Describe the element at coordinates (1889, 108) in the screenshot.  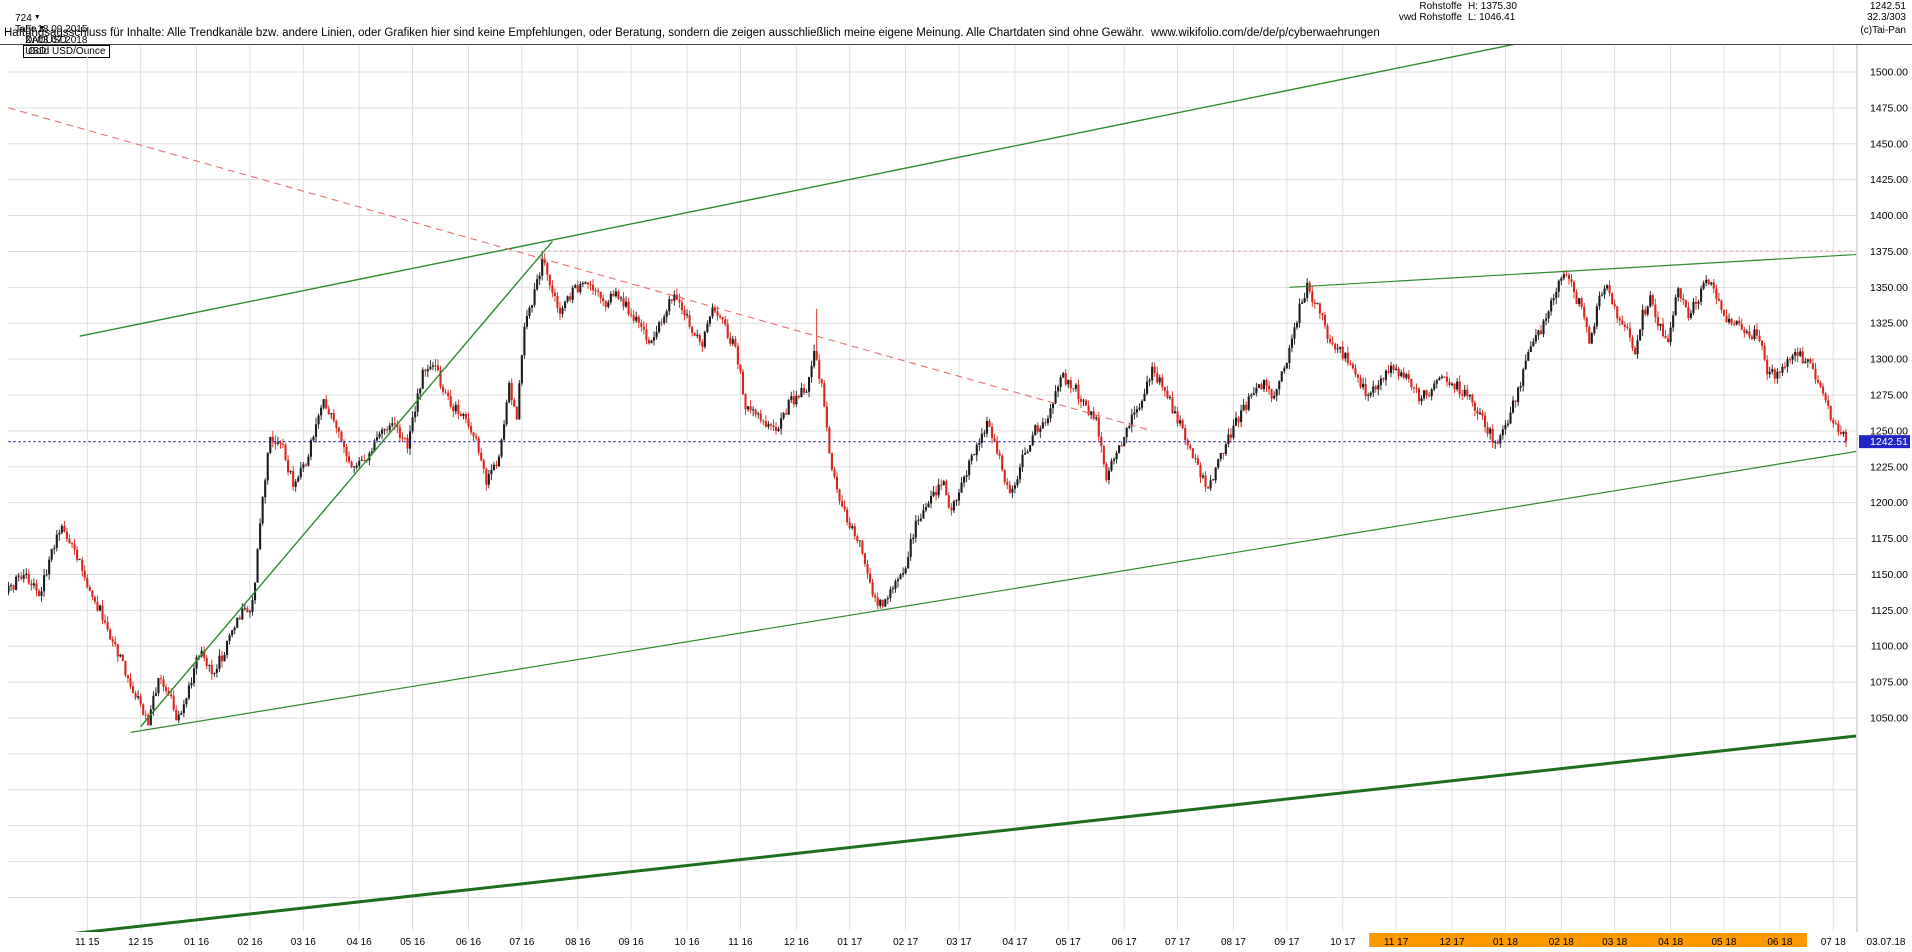
I see `svg-text: 1475.00` at that location.